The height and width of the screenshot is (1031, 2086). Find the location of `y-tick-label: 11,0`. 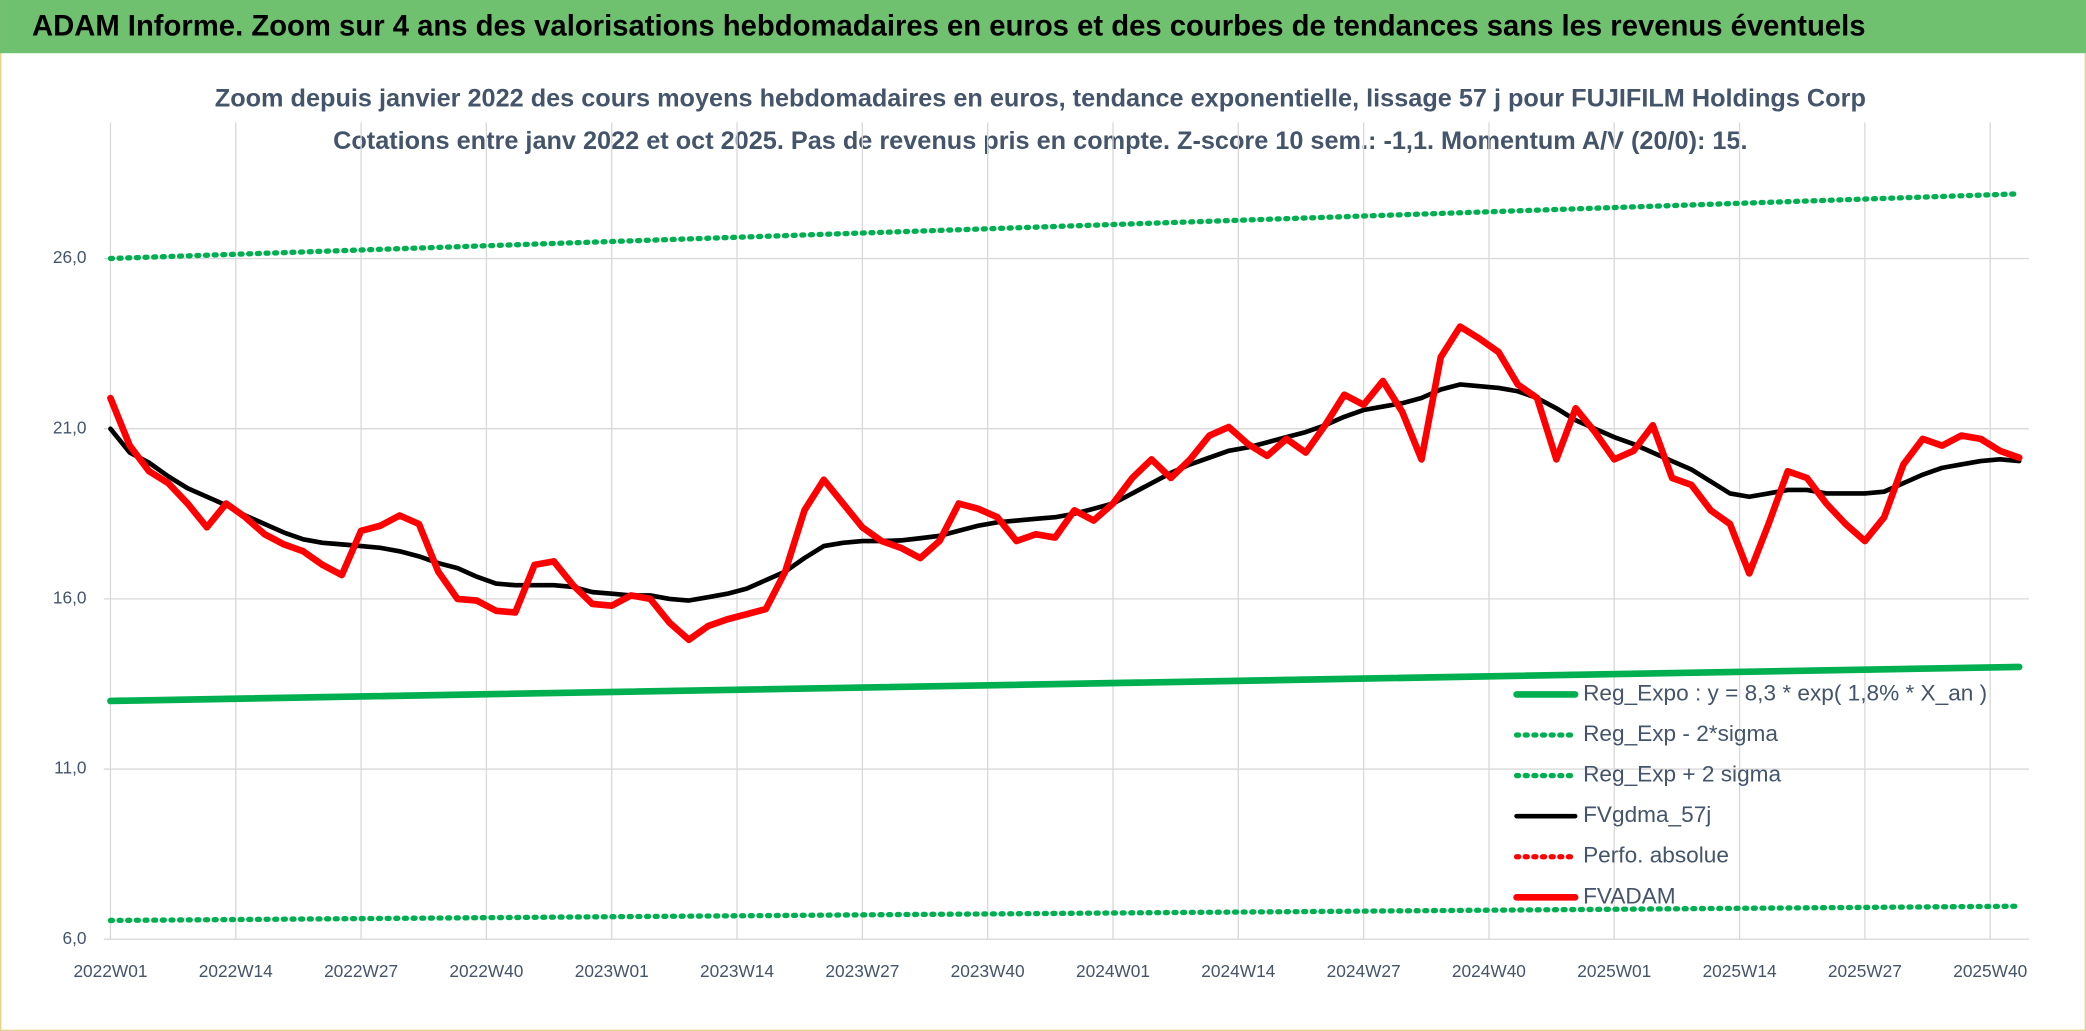

y-tick-label: 11,0 is located at coordinates (70, 768).